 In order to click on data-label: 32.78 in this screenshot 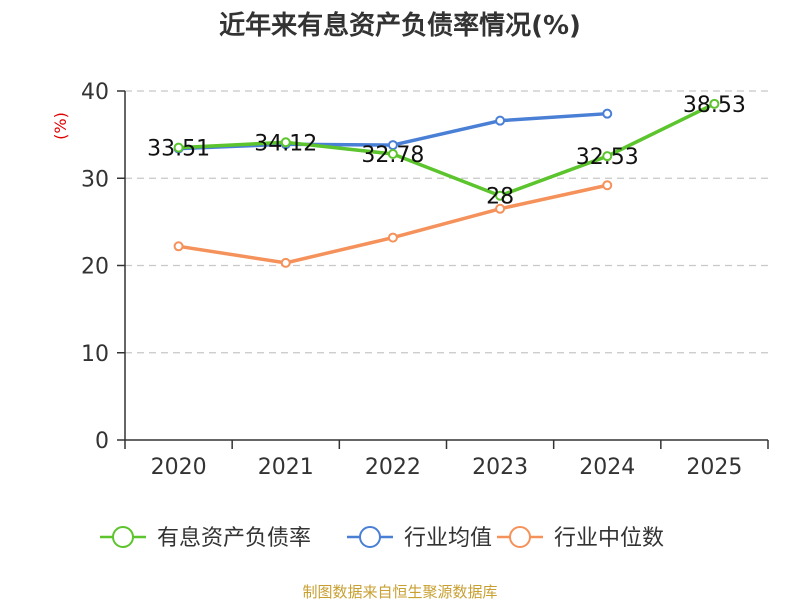, I will do `click(392, 155)`.